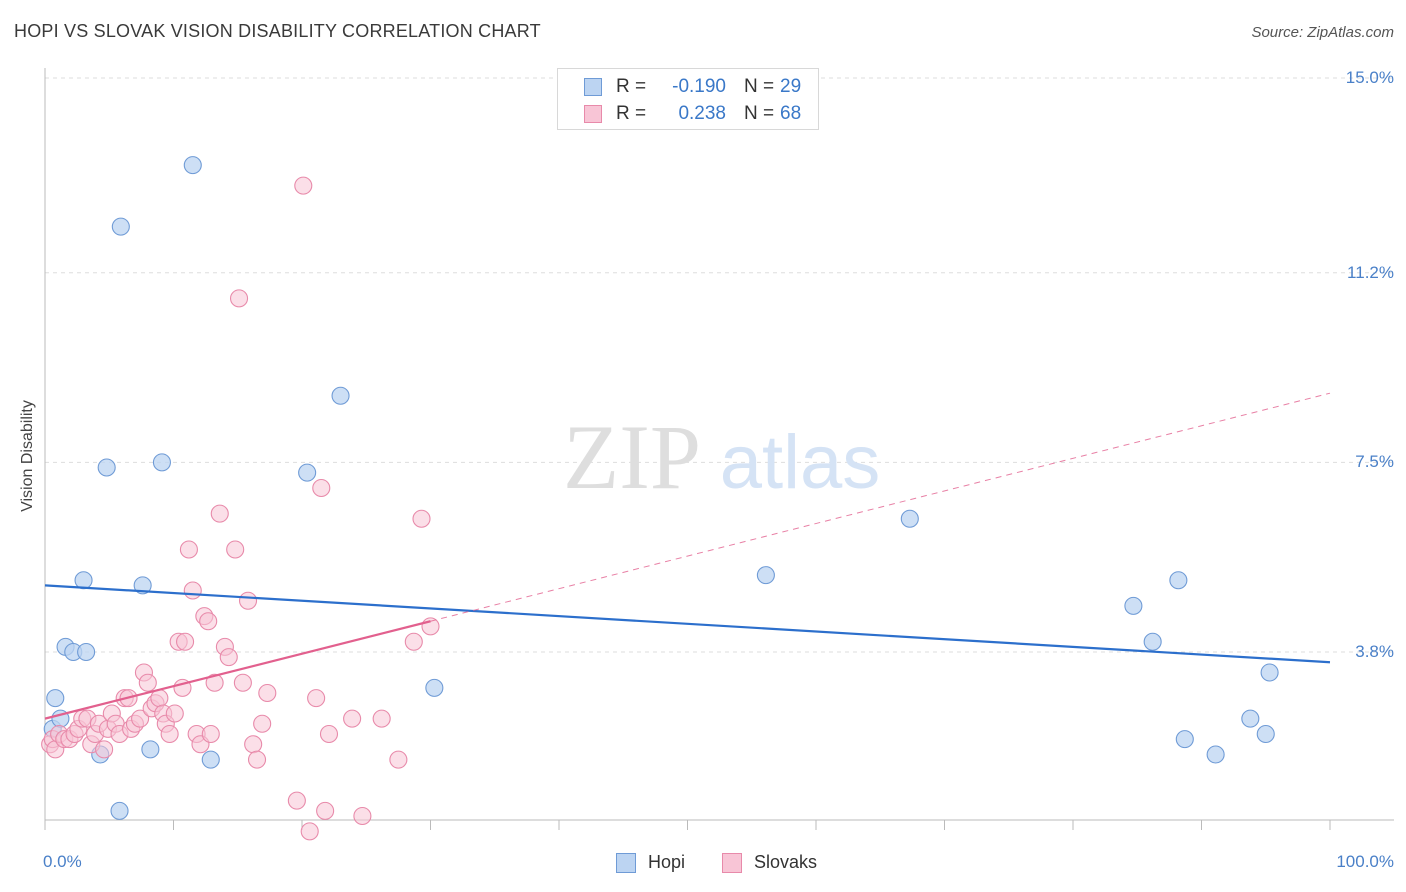 The image size is (1406, 892). I want to click on series-legend: Hopi Slovaks, so click(703, 864).